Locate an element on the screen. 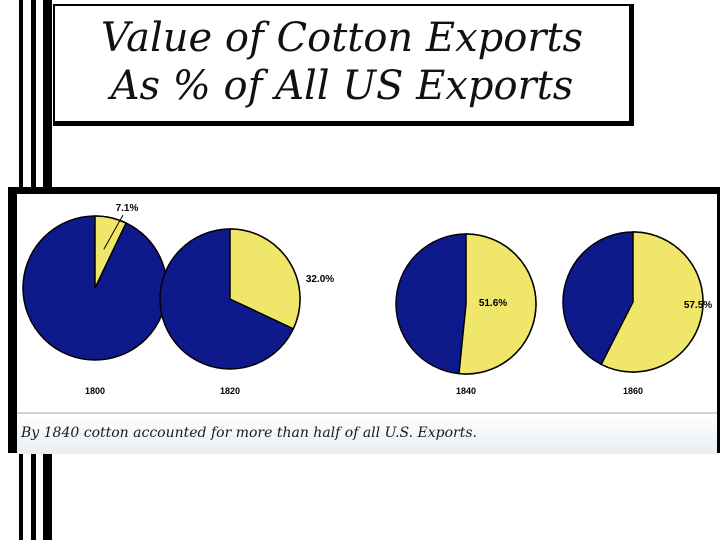 The image size is (720, 540). pie-1820: 32.0% 1820 is located at coordinates (246, 312).